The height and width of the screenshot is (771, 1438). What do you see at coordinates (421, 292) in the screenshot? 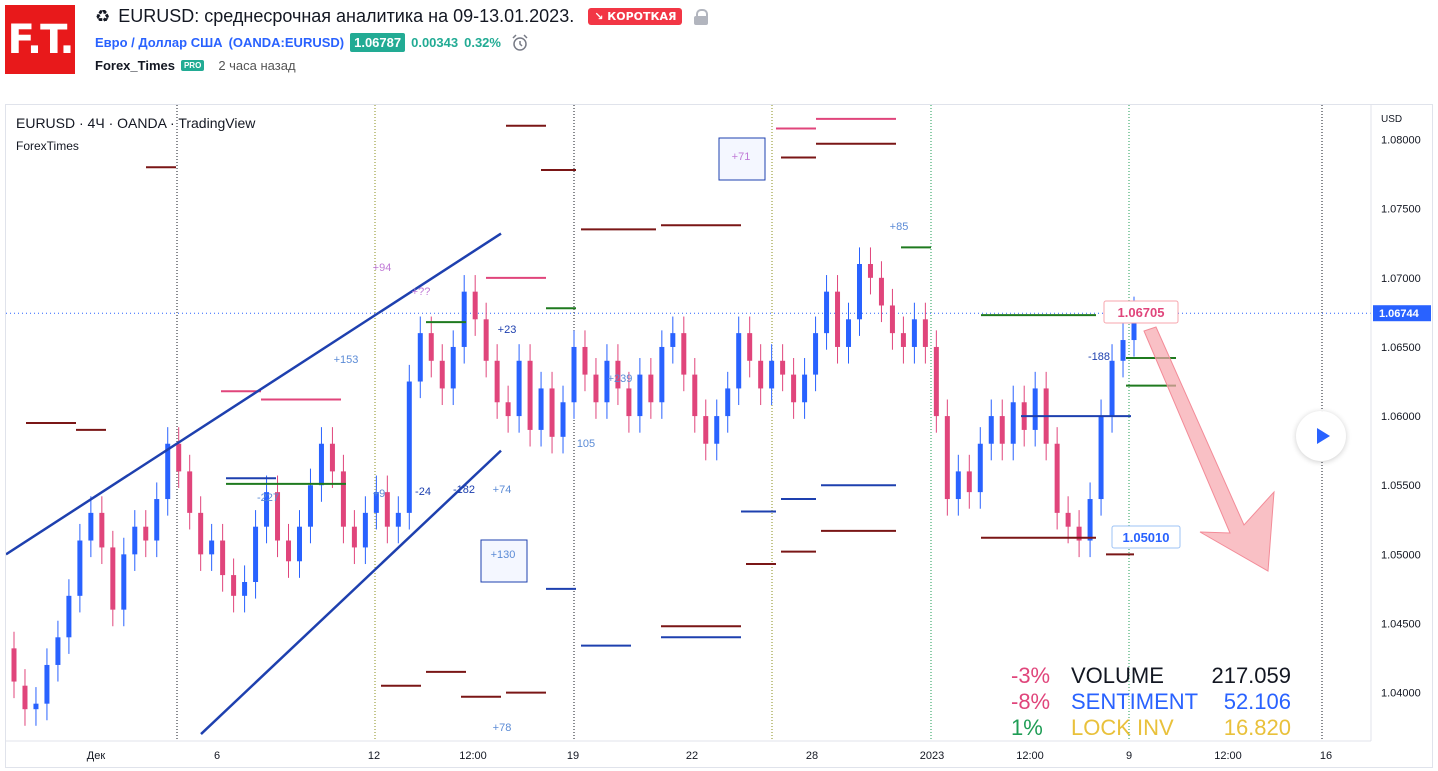
I see `annotation-label: +??` at bounding box center [421, 292].